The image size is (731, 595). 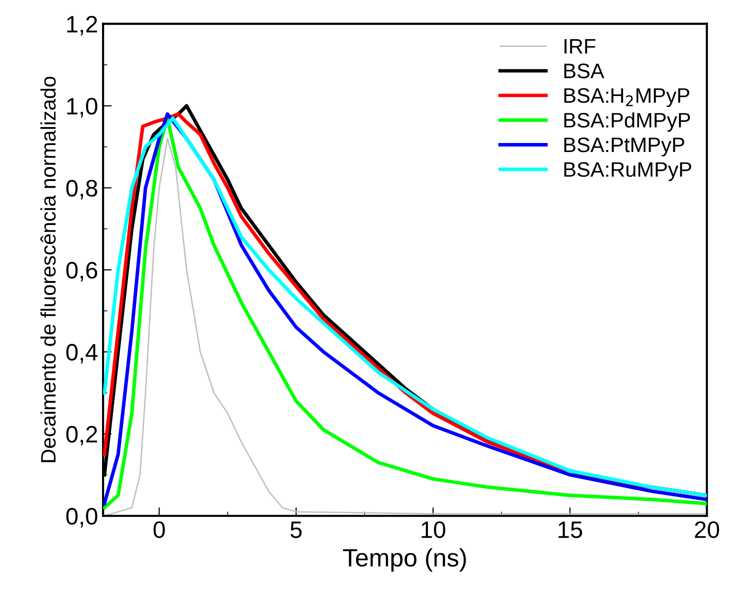 What do you see at coordinates (624, 147) in the screenshot?
I see `legend-label: BSA:PtMPyP` at bounding box center [624, 147].